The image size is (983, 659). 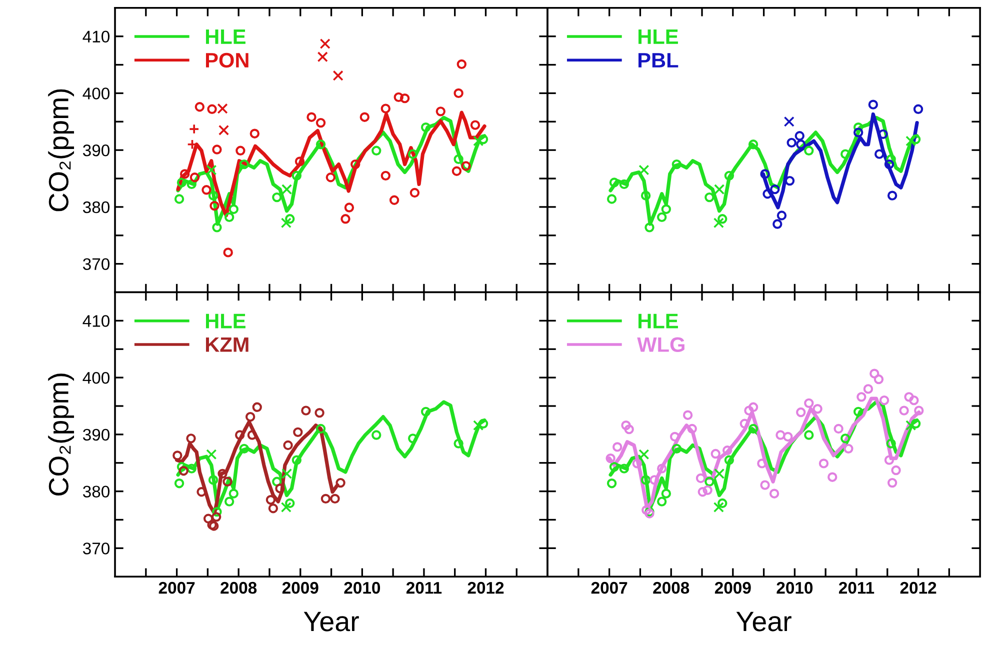 What do you see at coordinates (658, 60) in the screenshot?
I see `legend-label: PBL` at bounding box center [658, 60].